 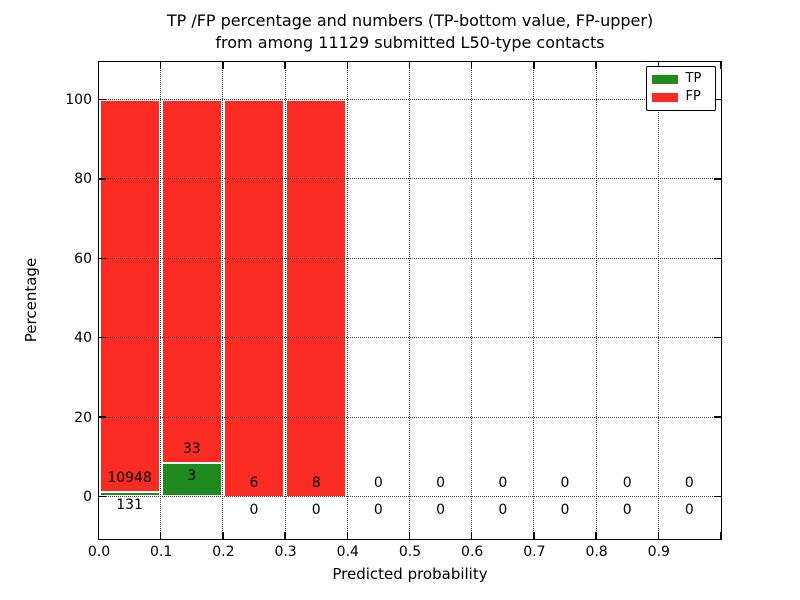 What do you see at coordinates (78, 100) in the screenshot?
I see `y-tick-label: 100` at bounding box center [78, 100].